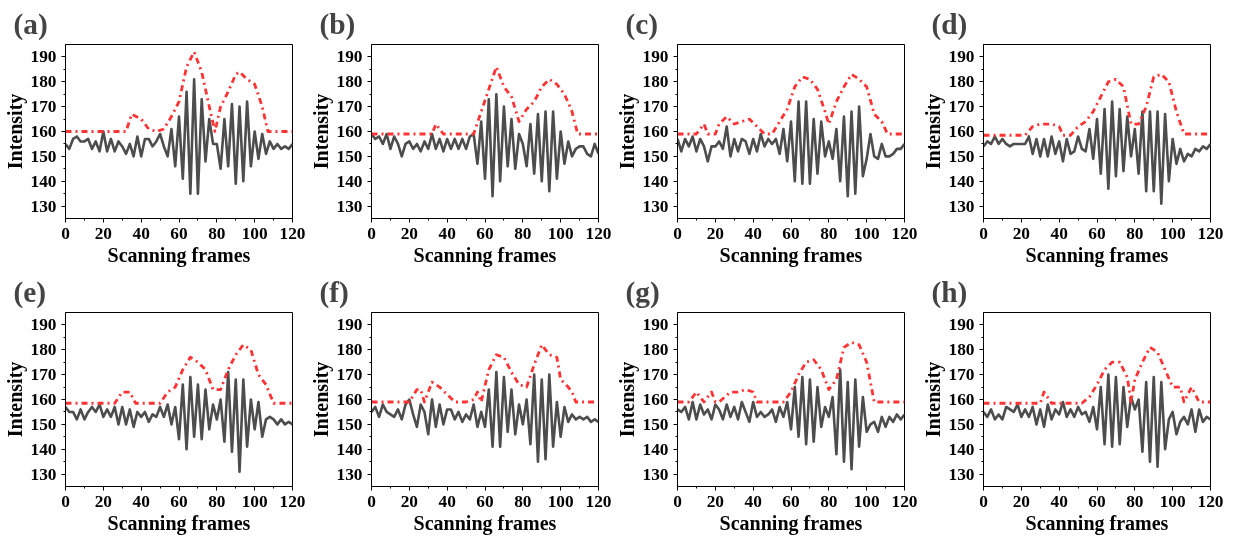 The height and width of the screenshot is (542, 1239). What do you see at coordinates (337, 24) in the screenshot?
I see `chart-title: (b)` at bounding box center [337, 24].